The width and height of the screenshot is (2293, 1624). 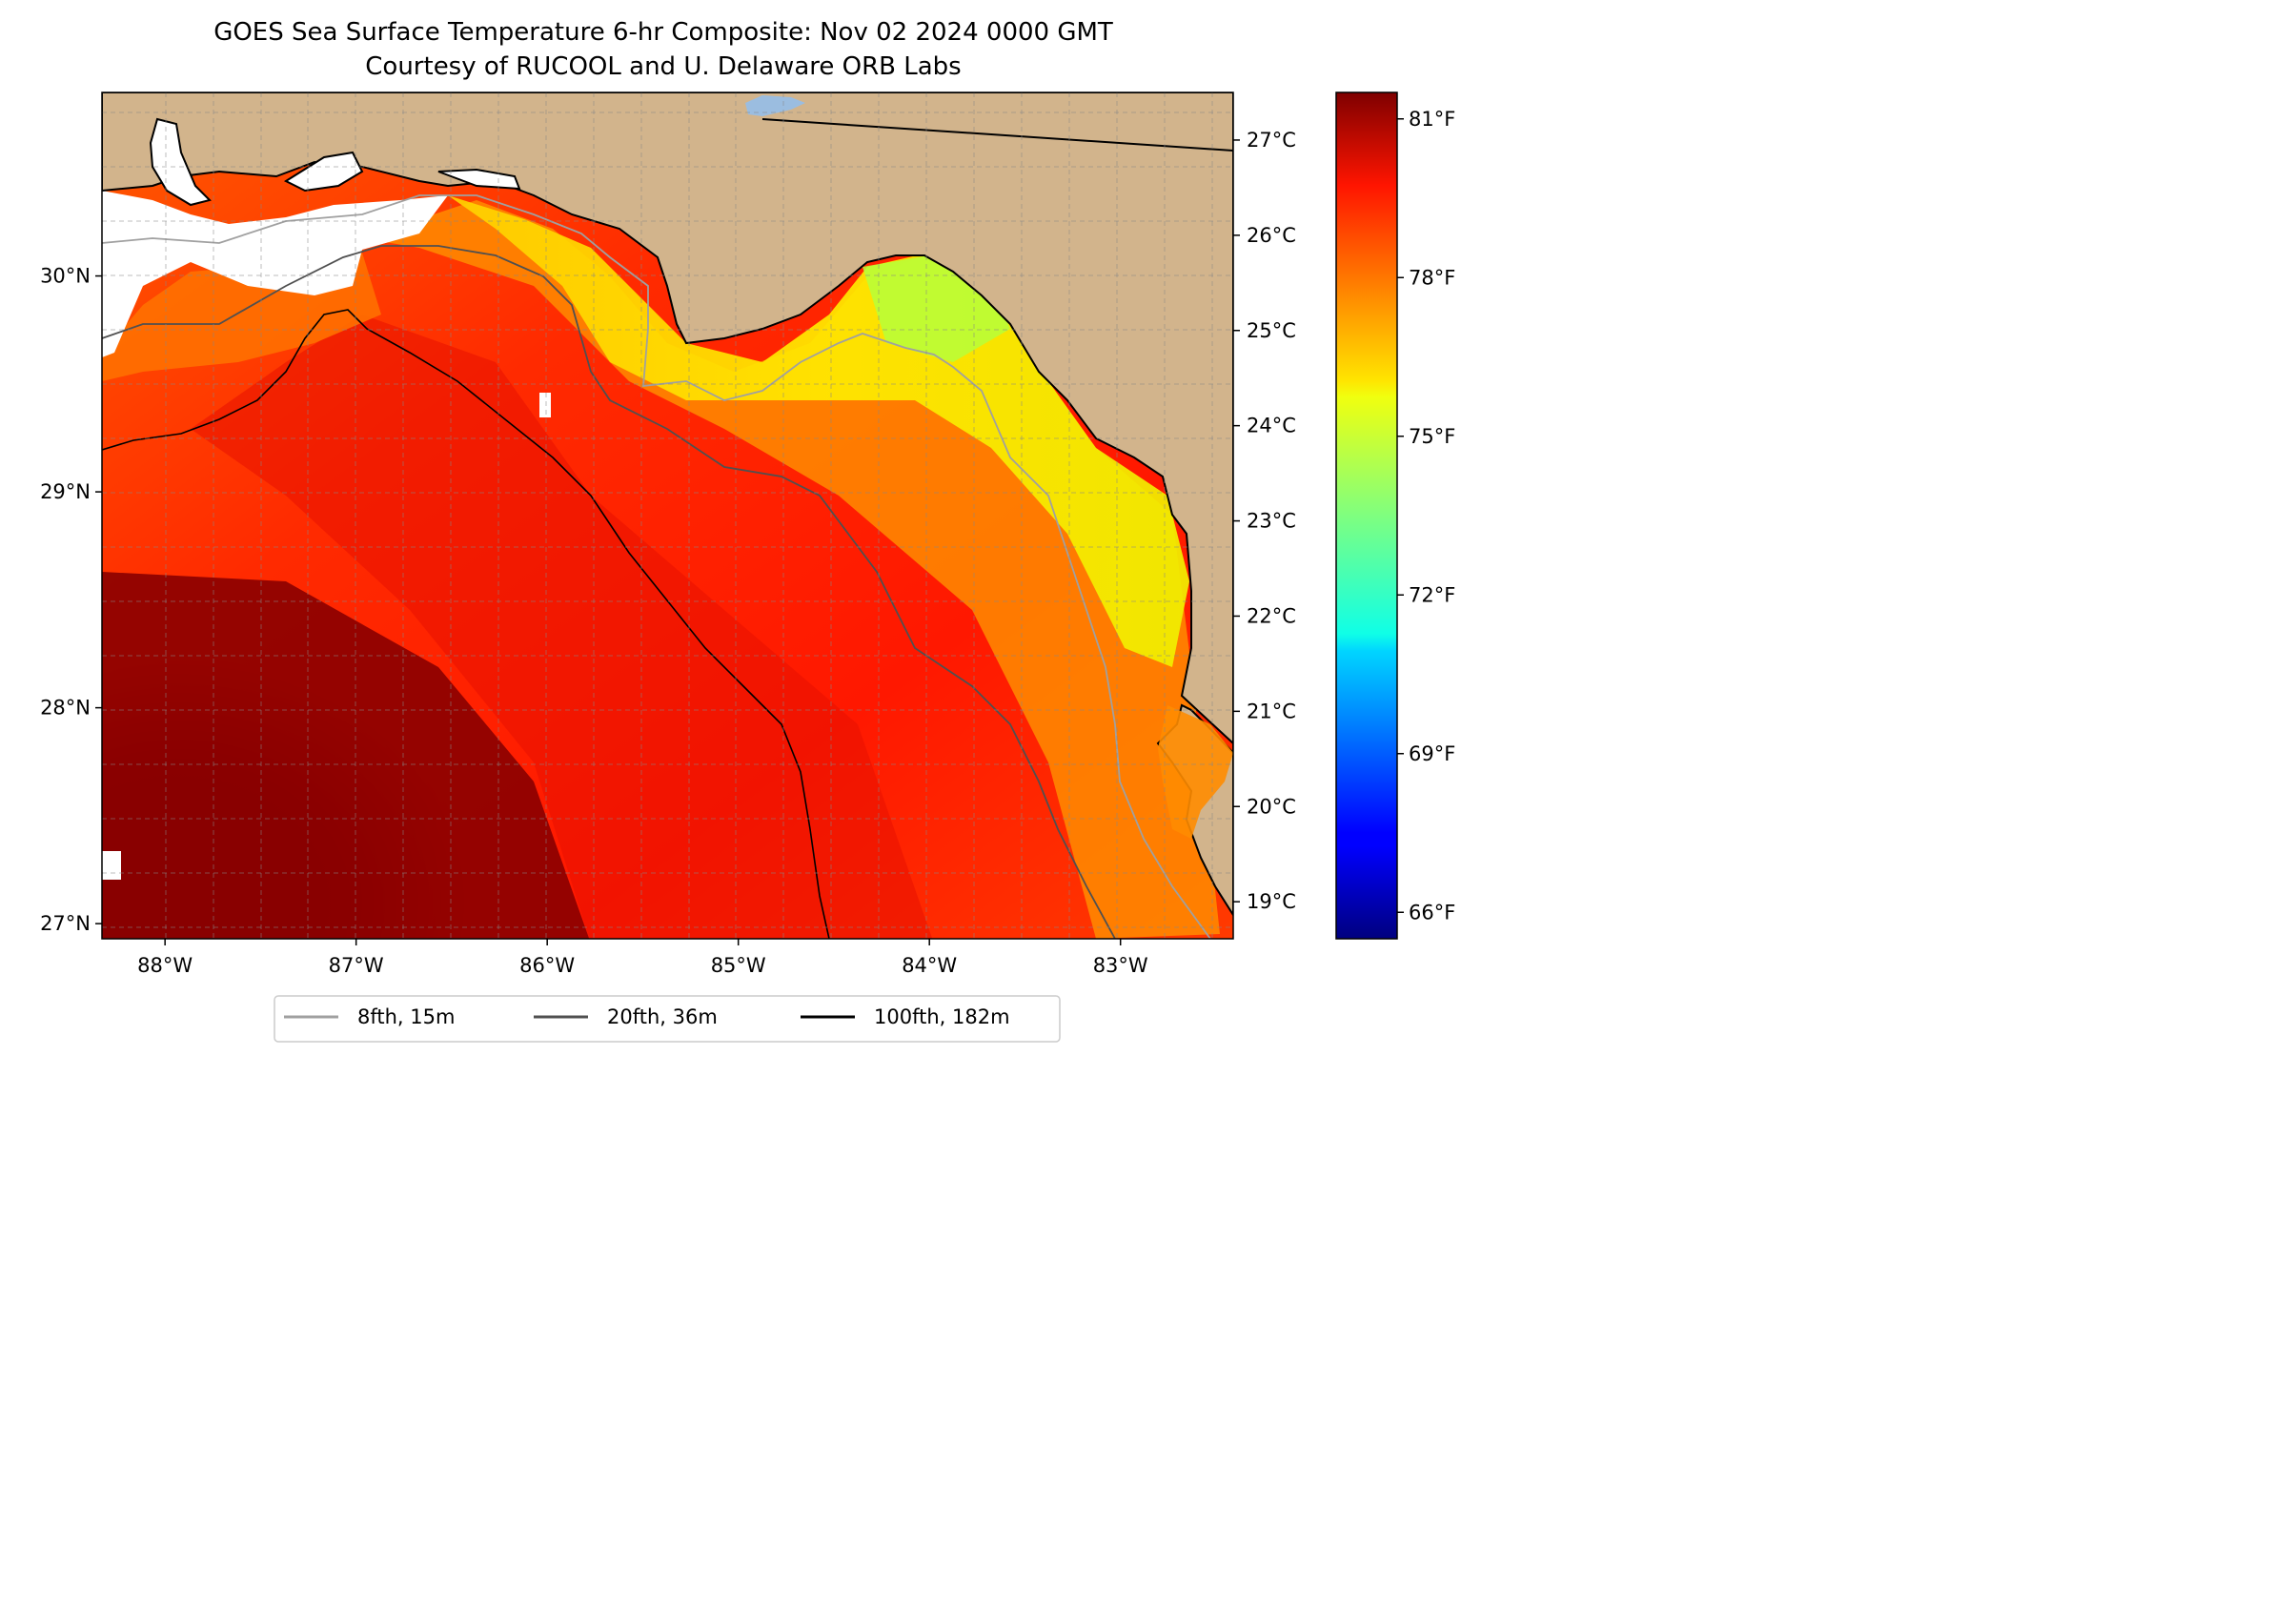 I want to click on lon-tick-label: 86°W, so click(x=547, y=965).